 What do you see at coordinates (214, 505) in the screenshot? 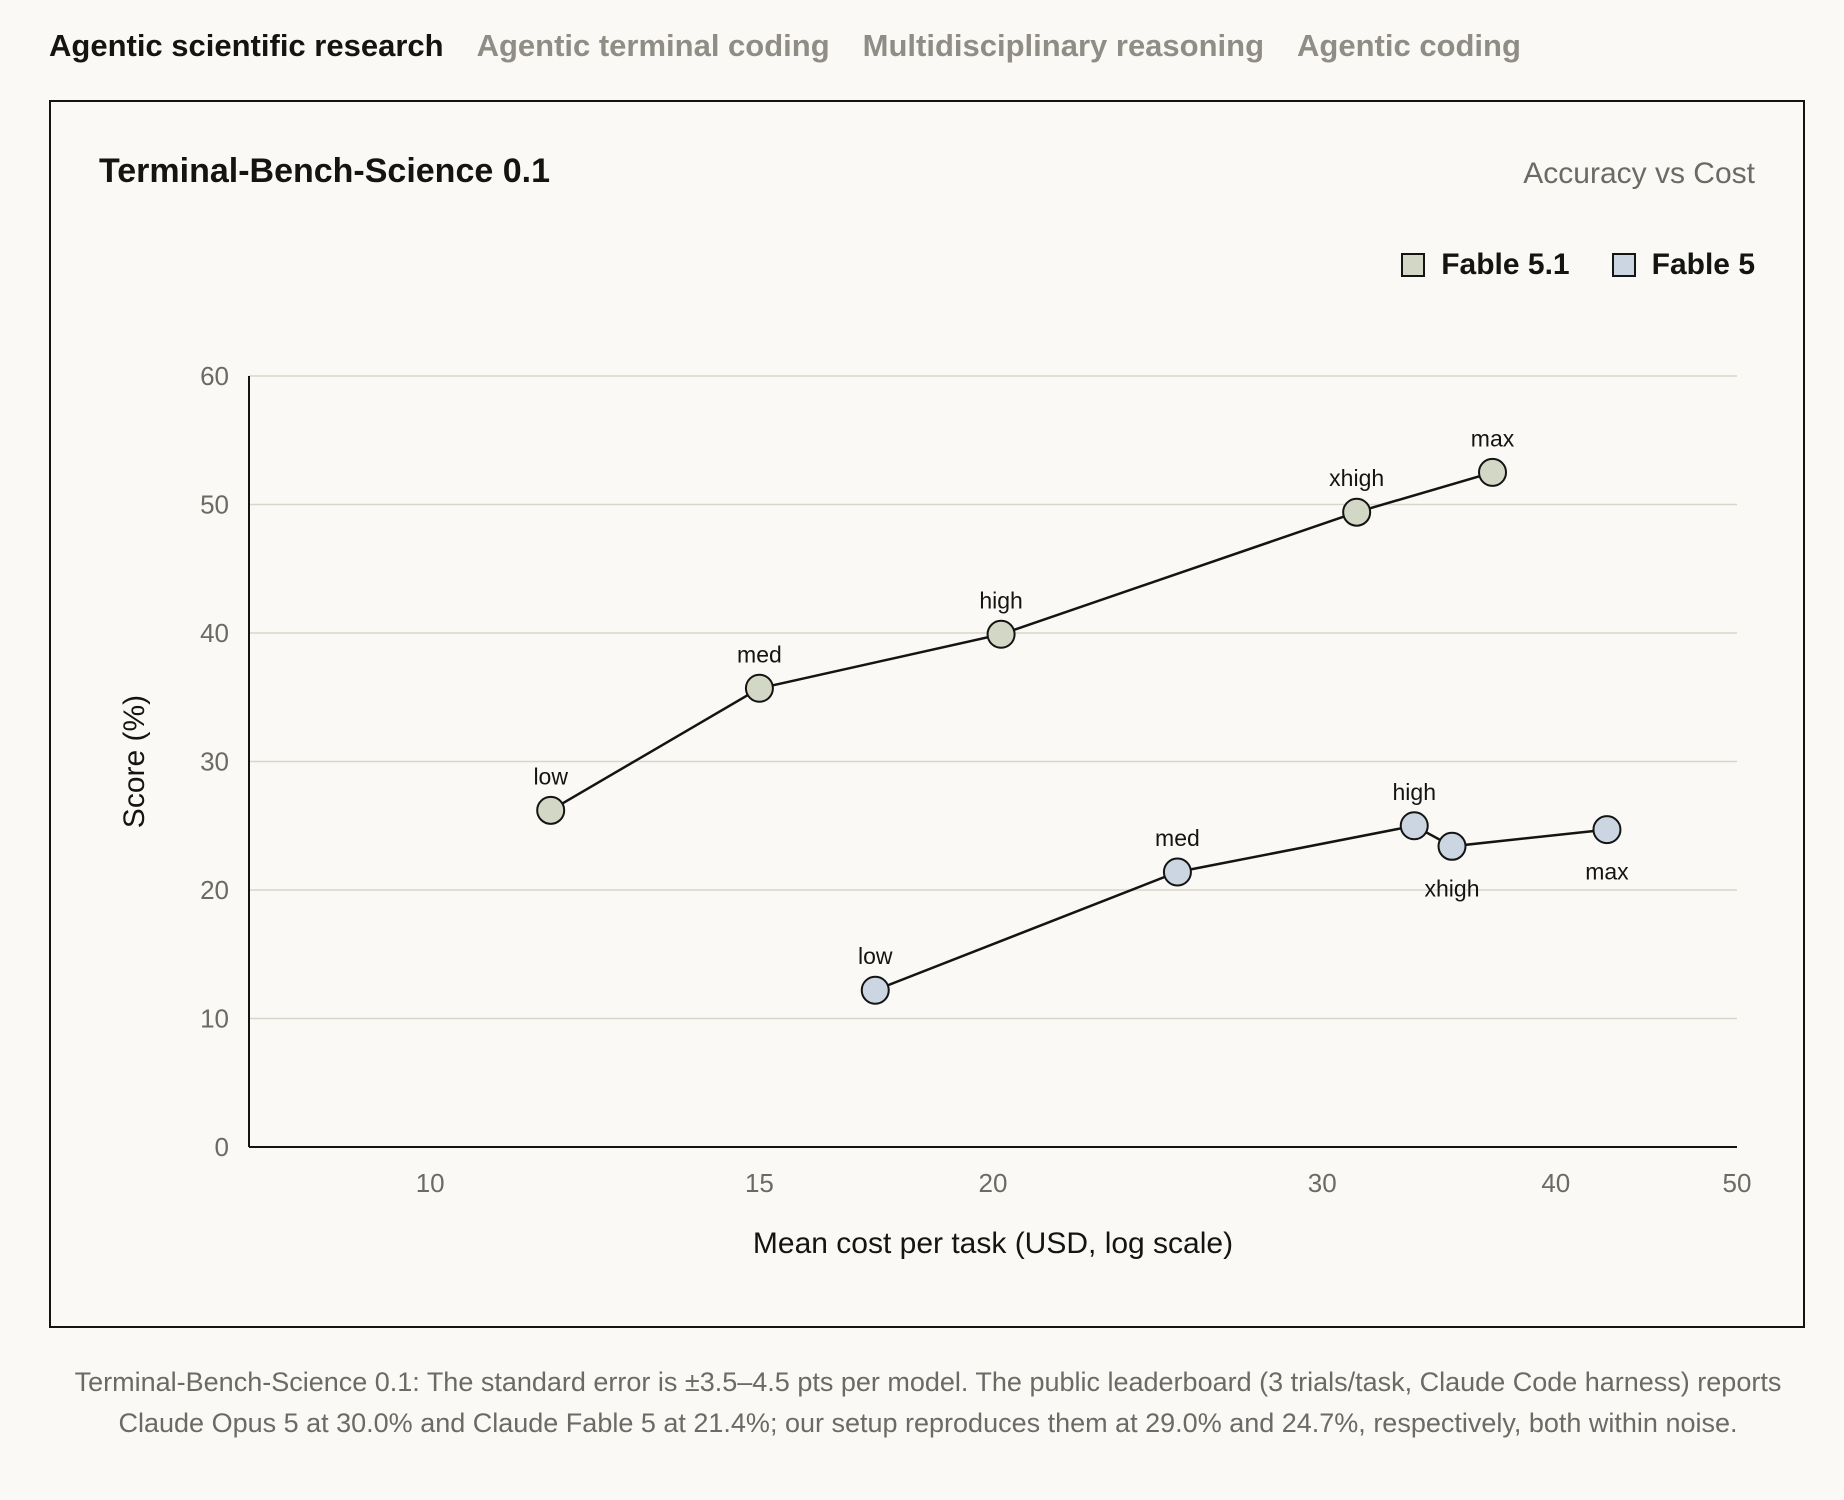
I see `y-tick-label: 50` at bounding box center [214, 505].